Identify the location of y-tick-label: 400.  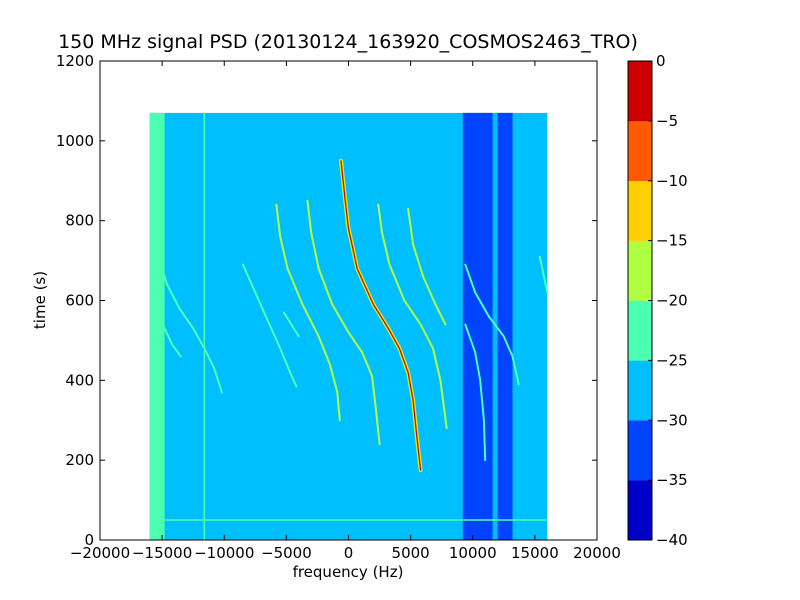
(79, 380).